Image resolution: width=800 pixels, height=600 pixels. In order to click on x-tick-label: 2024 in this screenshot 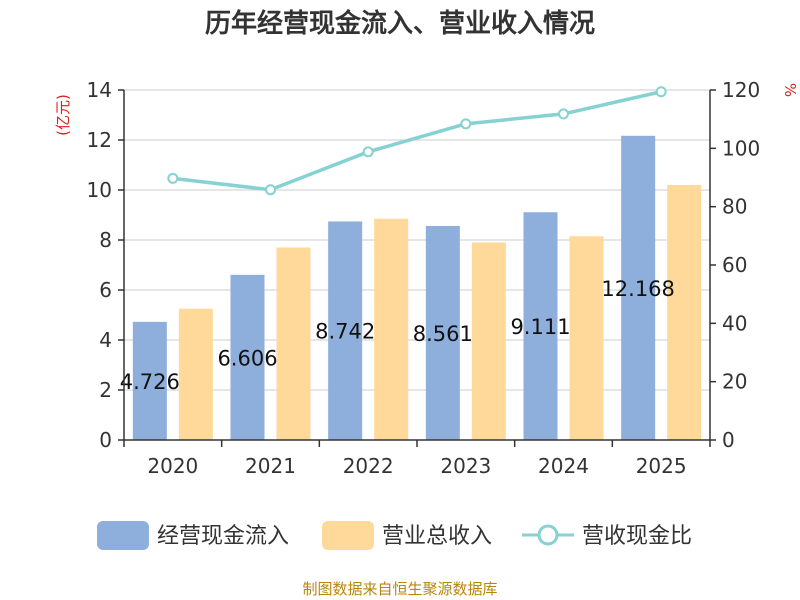, I will do `click(563, 466)`.